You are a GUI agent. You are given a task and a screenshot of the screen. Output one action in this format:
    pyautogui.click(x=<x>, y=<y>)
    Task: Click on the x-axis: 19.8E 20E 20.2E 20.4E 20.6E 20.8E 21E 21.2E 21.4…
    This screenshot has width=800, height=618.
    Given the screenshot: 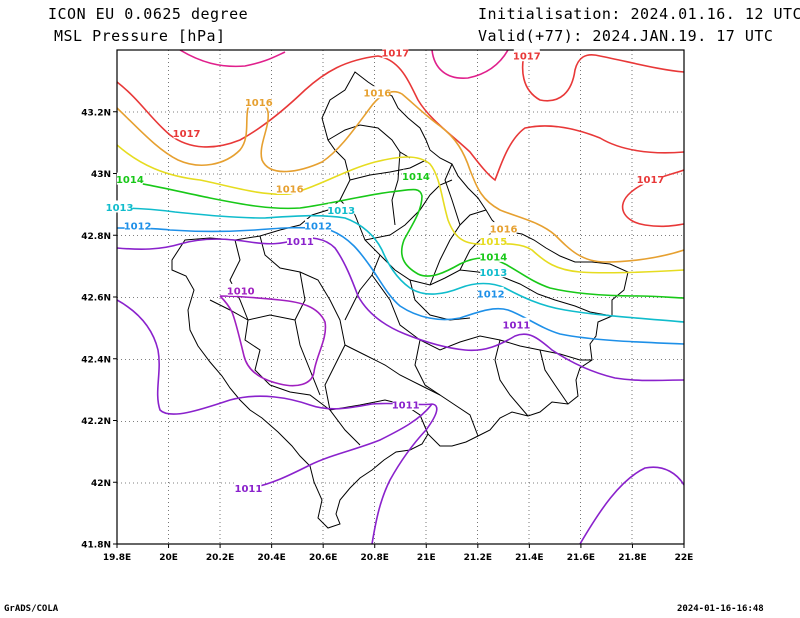 What is the action you would take?
    pyautogui.click(x=398, y=553)
    